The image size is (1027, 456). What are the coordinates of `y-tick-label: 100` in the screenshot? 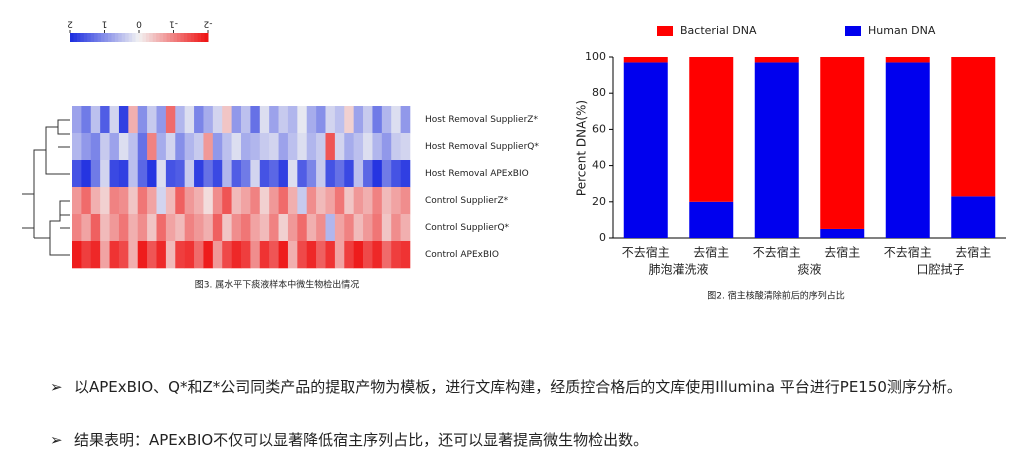 It's located at (595, 56).